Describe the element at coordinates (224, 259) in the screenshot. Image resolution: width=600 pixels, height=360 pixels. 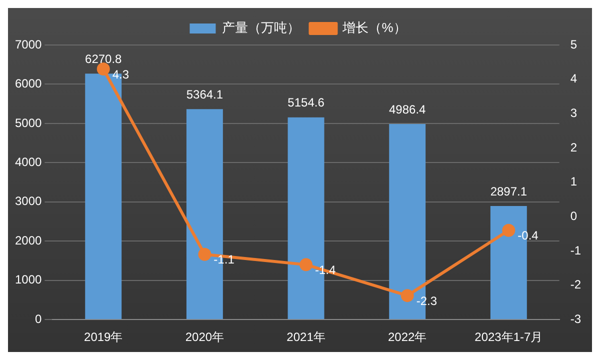
I see `data-label: -1.1` at that location.